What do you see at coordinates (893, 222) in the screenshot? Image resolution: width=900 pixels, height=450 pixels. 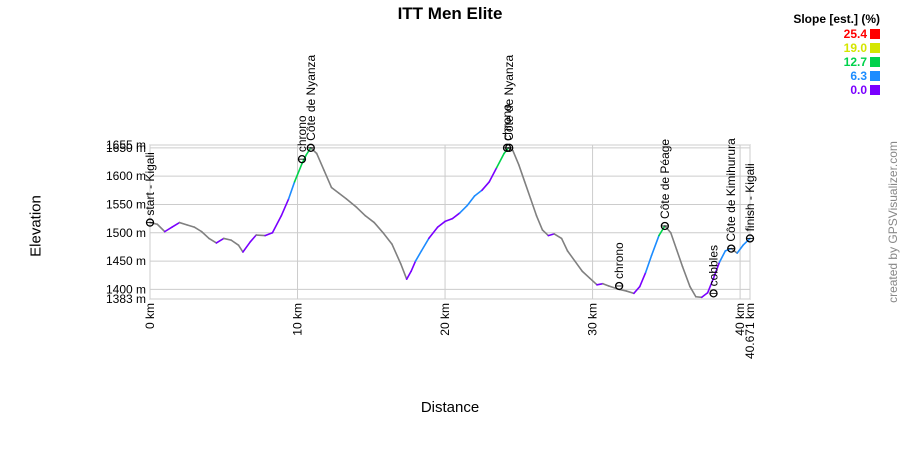 I see `credit-text: created by GPSVisualizer.com` at bounding box center [893, 222].